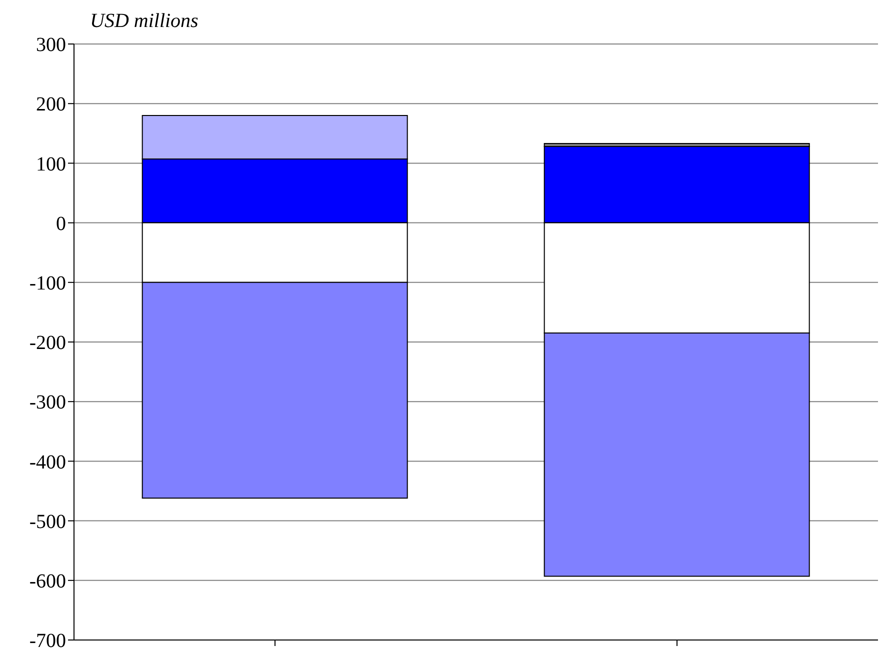 This screenshot has height=651, width=889. I want to click on y-tick-label: -700, so click(47, 640).